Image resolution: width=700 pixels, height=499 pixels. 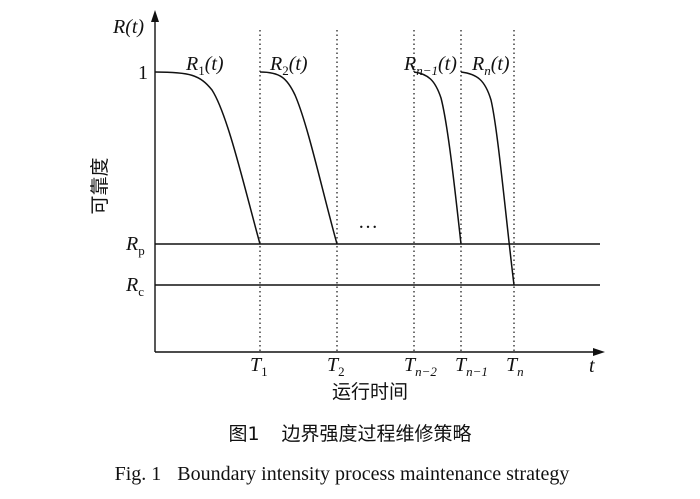 What do you see at coordinates (599, 352) in the screenshot?
I see `x-arrow` at bounding box center [599, 352].